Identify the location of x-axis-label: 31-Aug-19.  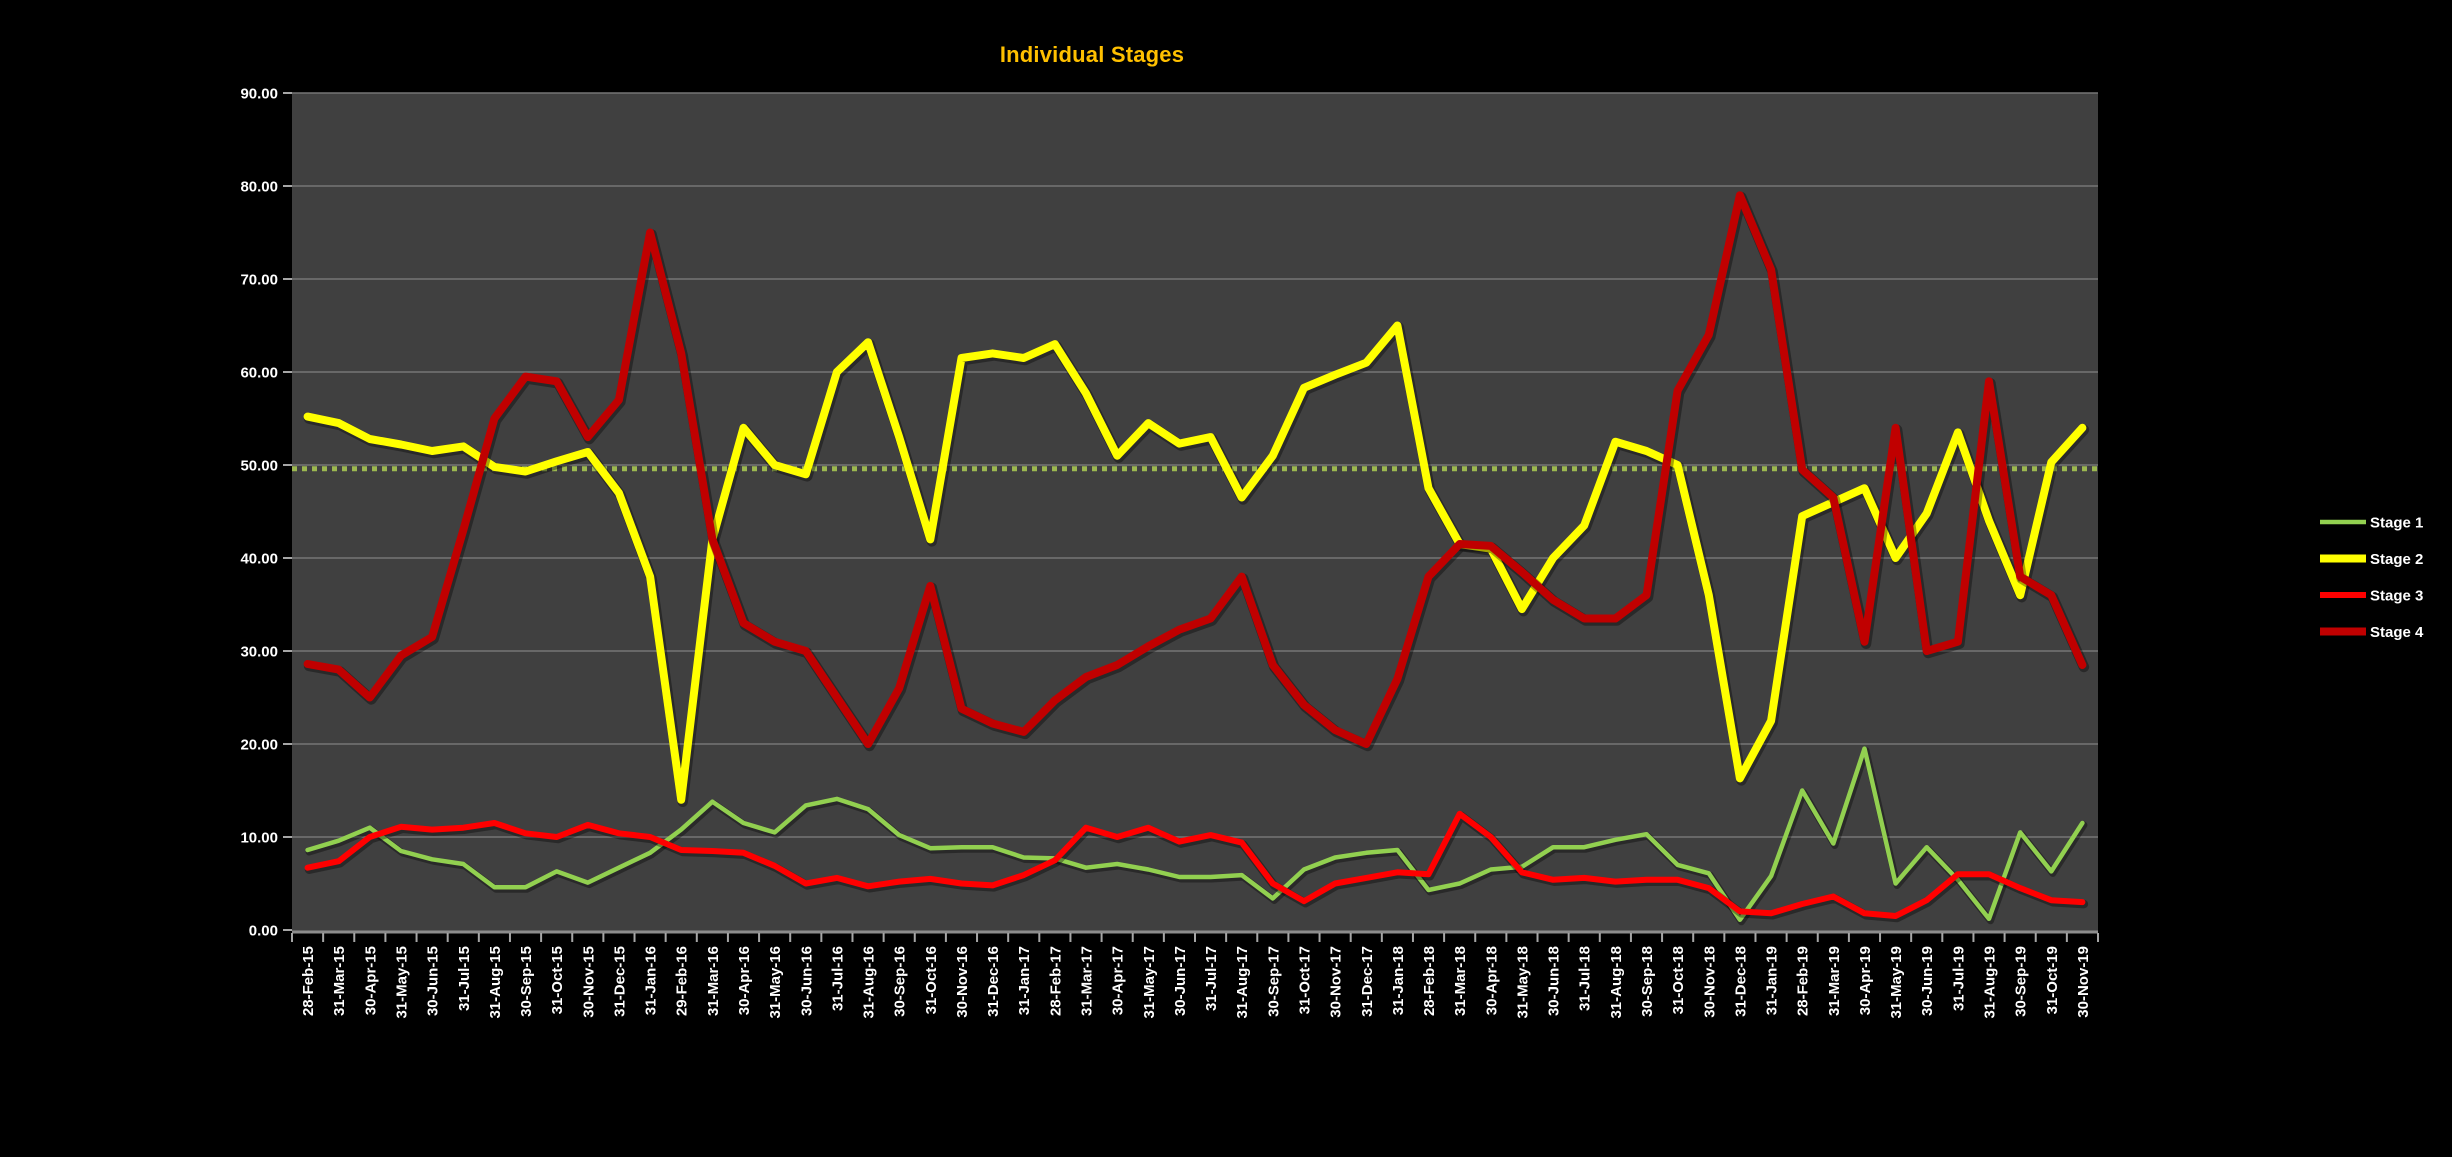
(1990, 982).